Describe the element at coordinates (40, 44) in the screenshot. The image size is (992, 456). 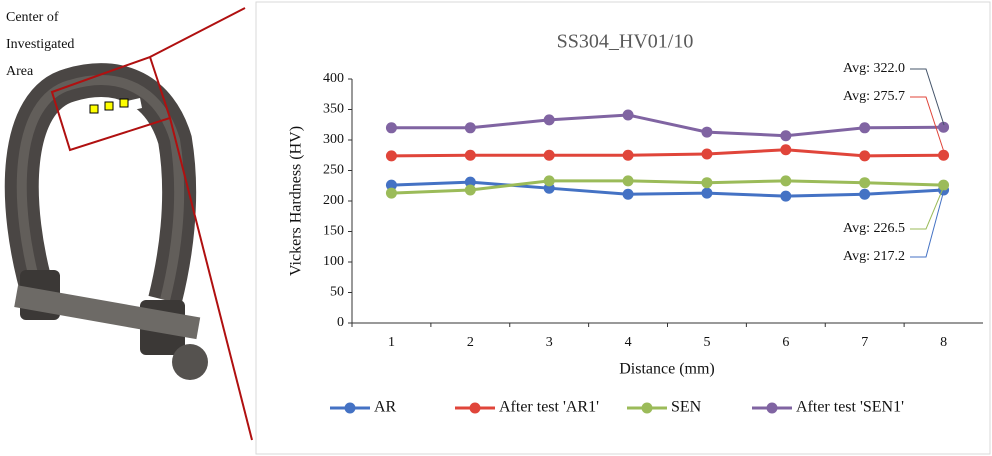
I see `caption: Investigated` at that location.